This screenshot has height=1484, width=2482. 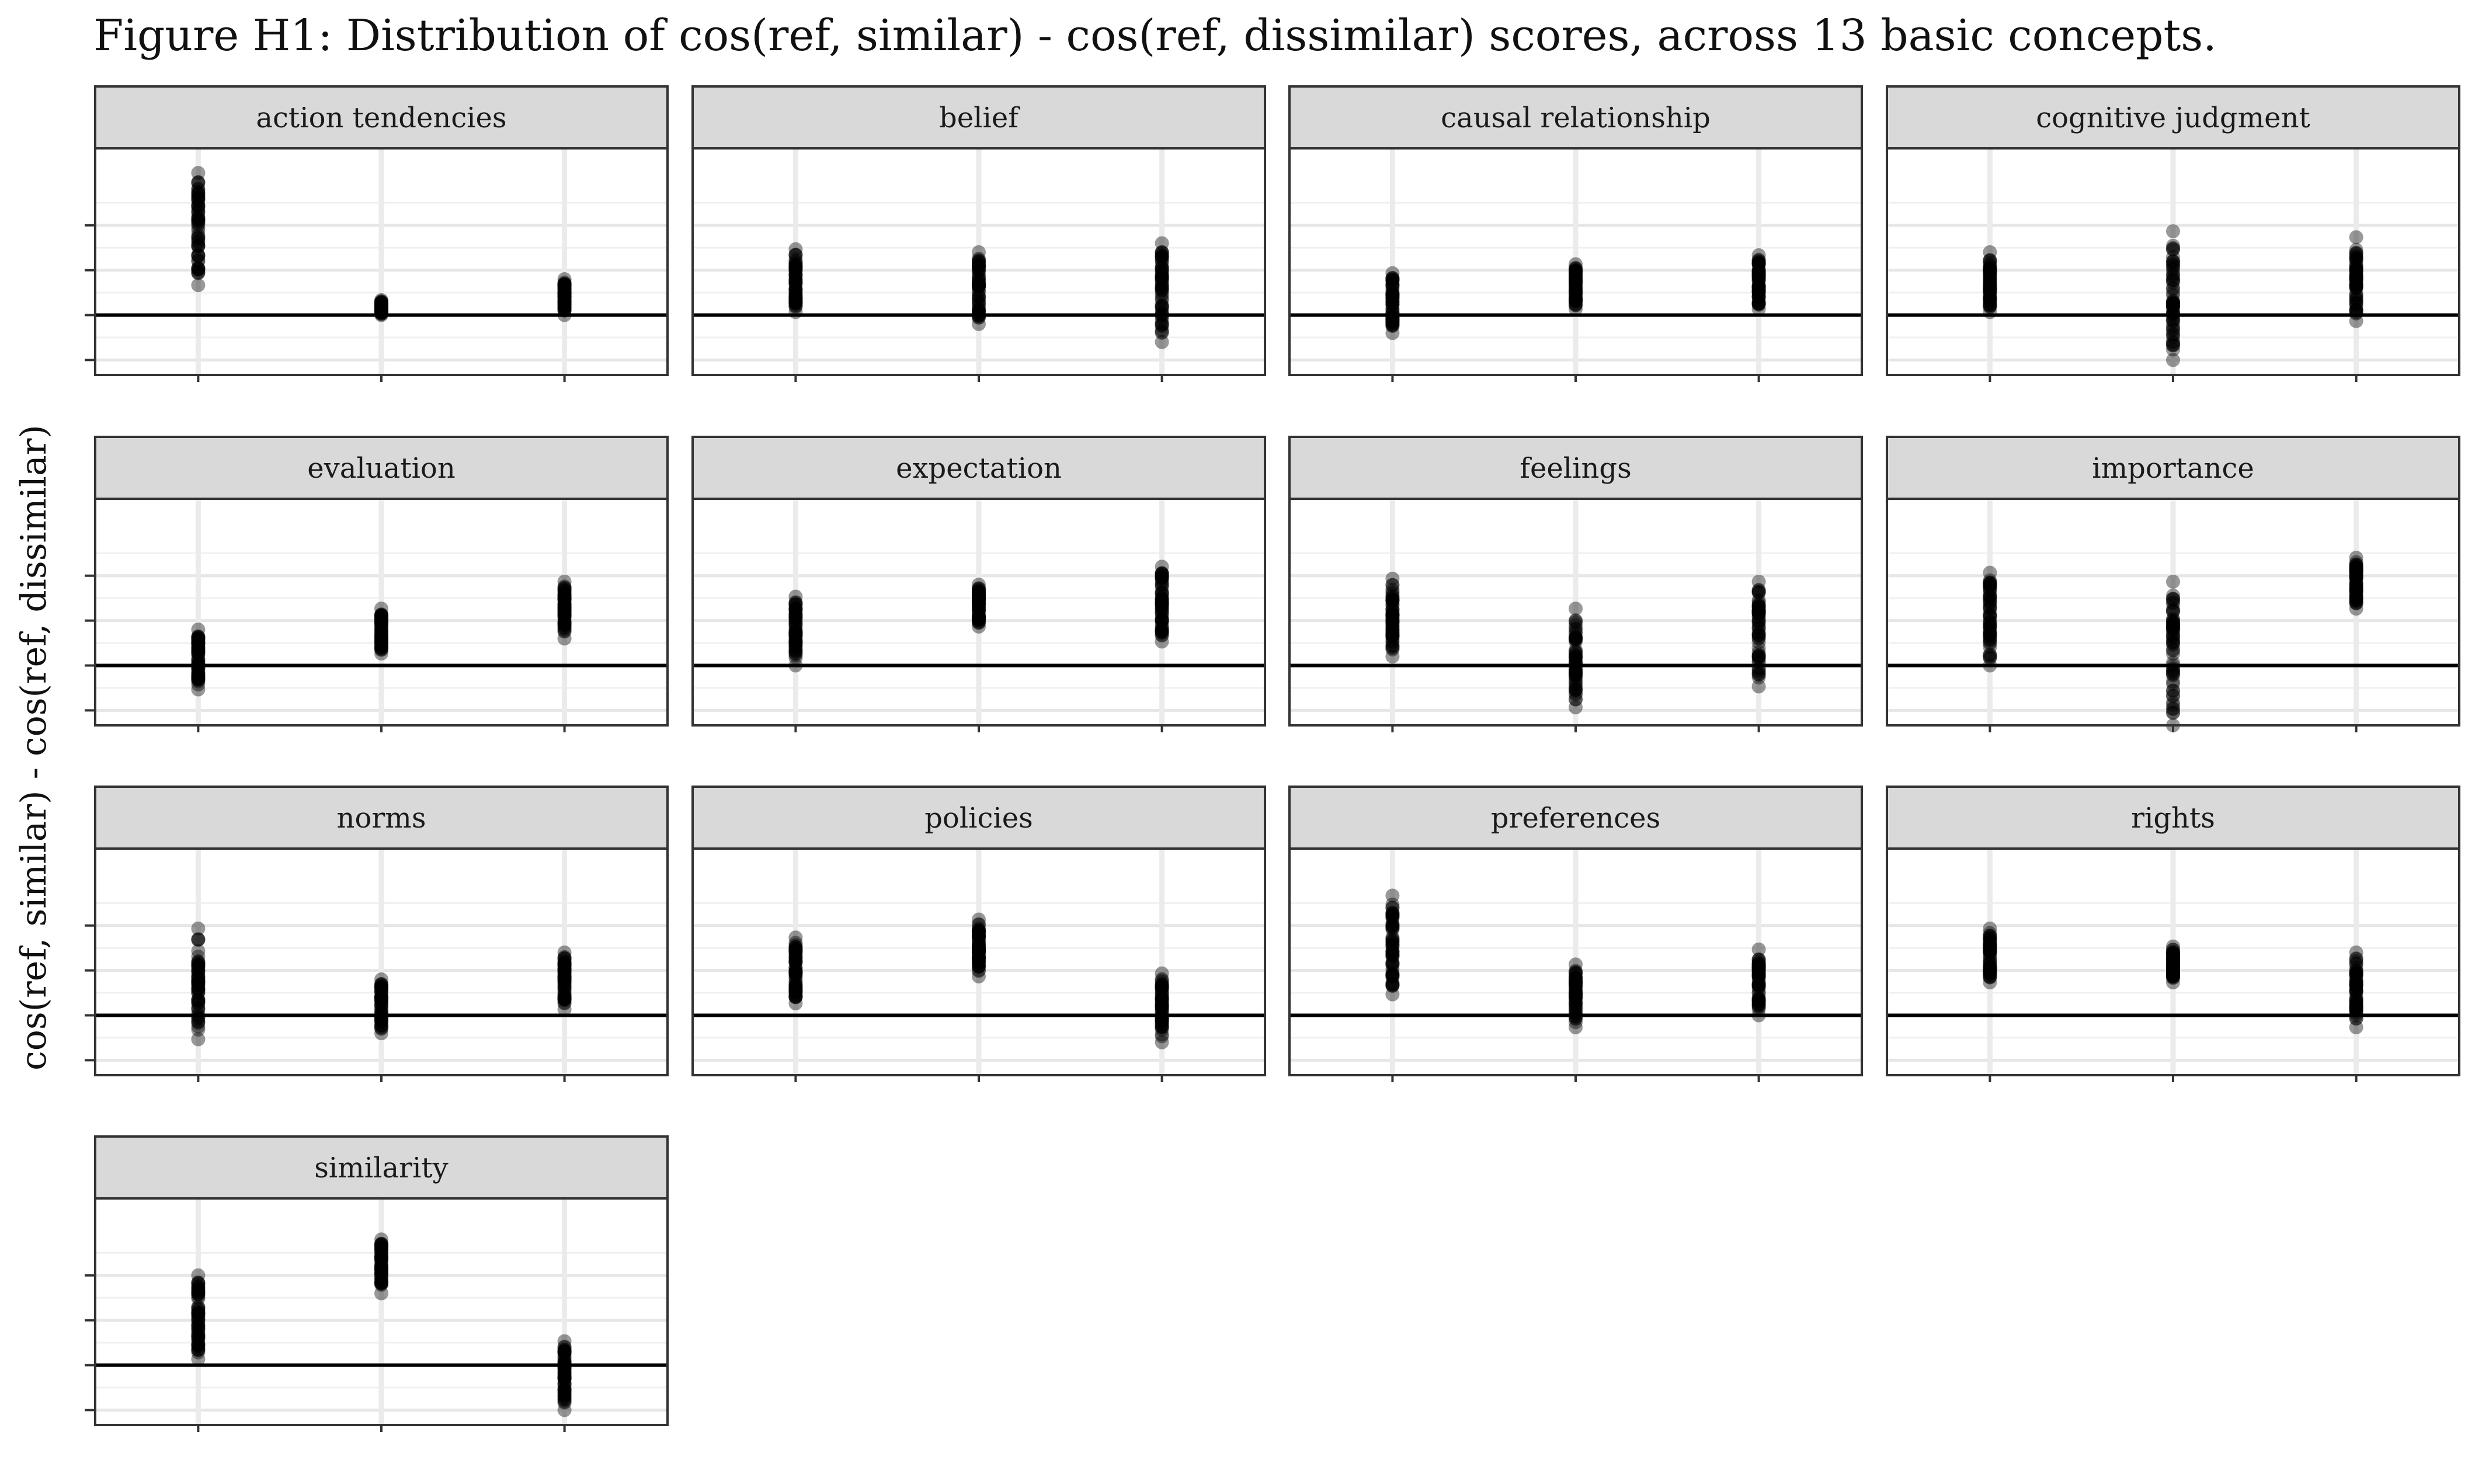 I want to click on facet-strip-label: feelings, so click(x=1576, y=468).